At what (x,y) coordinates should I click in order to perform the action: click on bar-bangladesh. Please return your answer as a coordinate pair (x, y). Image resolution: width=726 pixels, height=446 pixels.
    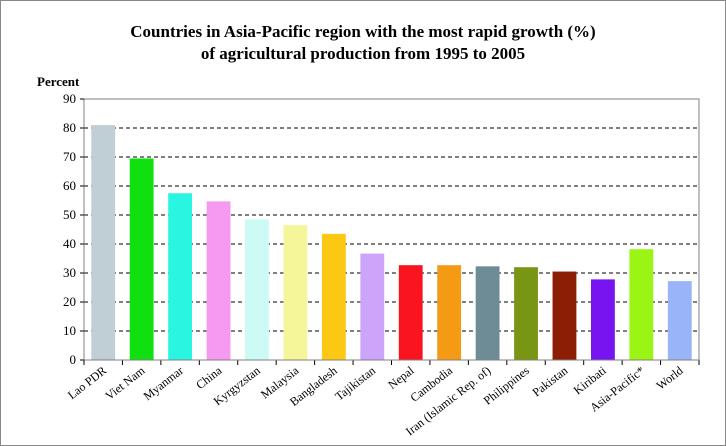
    Looking at the image, I should click on (333, 296).